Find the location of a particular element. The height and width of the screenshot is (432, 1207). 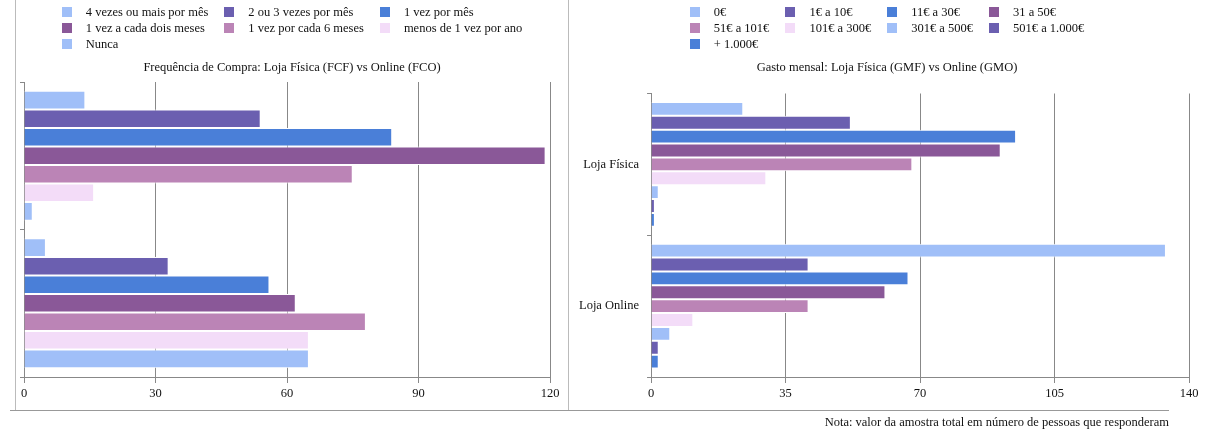

text: Nota: valor da amostra total em número de pessoas que responderam is located at coordinates (996, 422).